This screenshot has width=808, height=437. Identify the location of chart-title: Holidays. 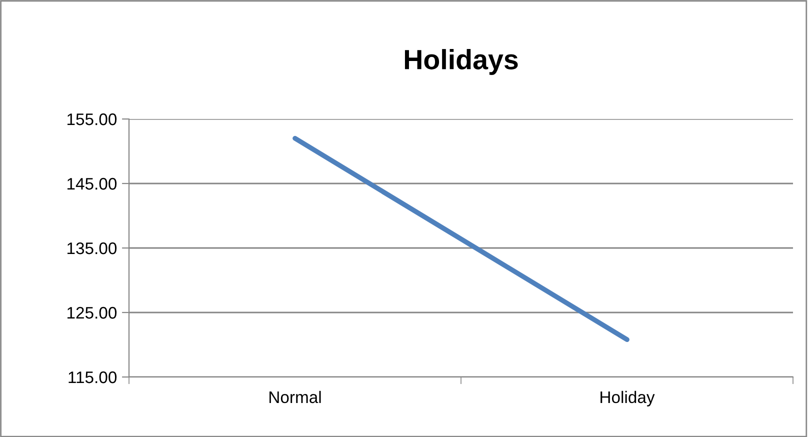
(461, 62).